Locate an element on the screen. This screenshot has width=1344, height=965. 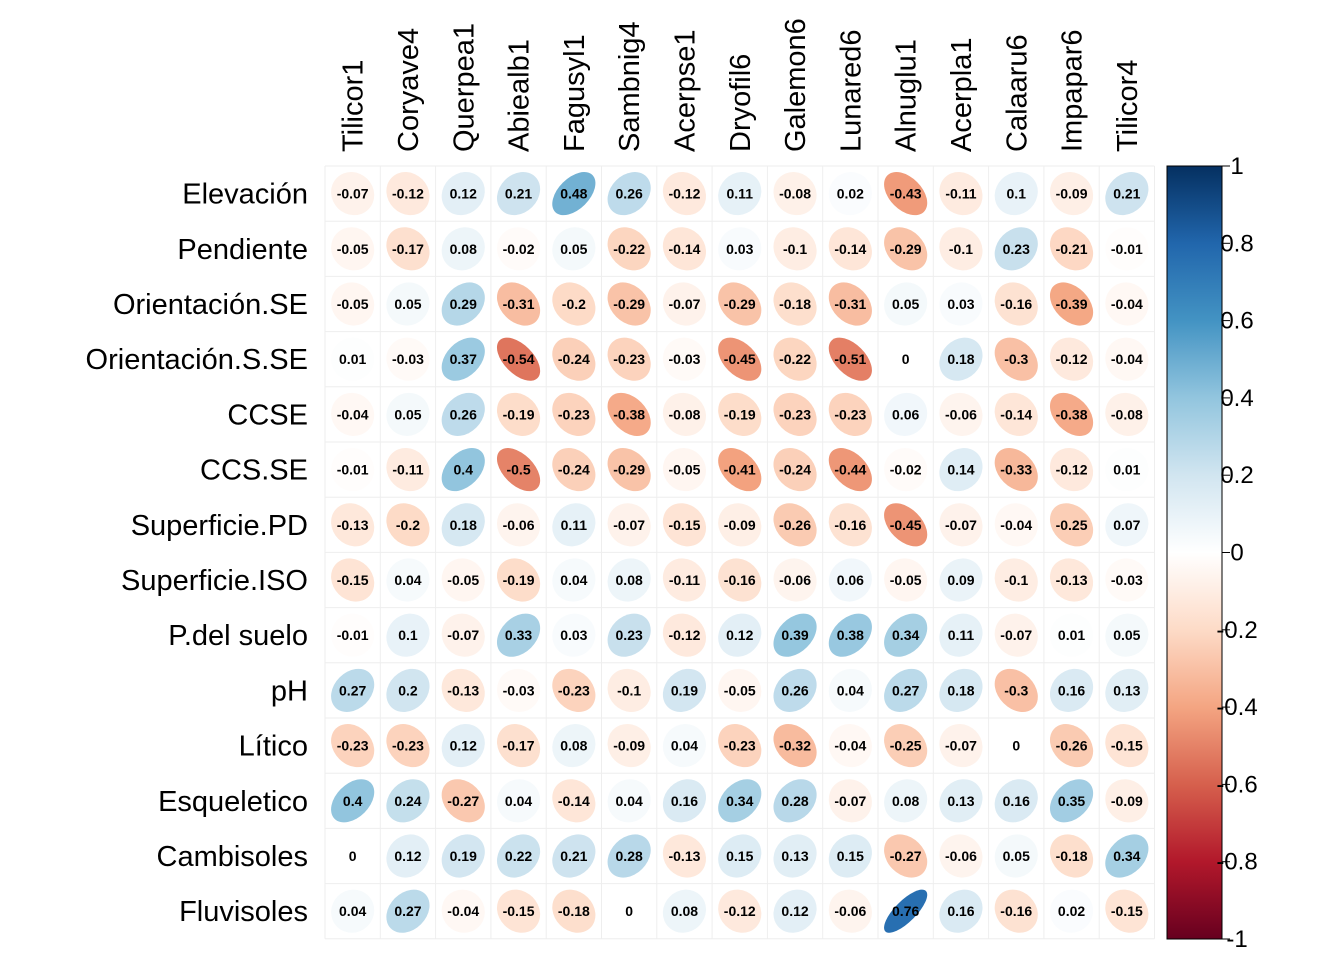
cell-ellipse-Pendiente-Impapar6 is located at coordinates (1071, 249).